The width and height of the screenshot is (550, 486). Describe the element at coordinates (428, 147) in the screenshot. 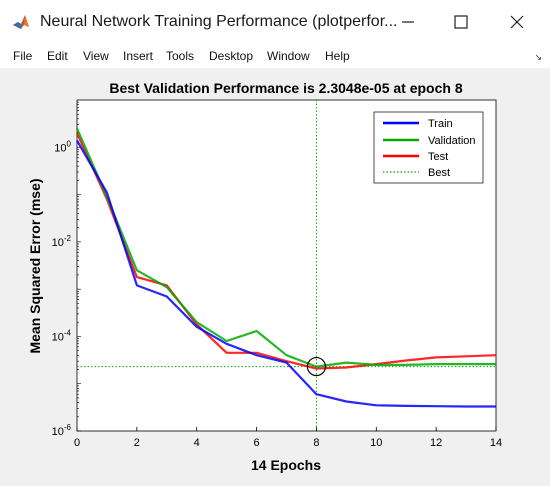

I see `legend: Train Validation Test Best` at that location.